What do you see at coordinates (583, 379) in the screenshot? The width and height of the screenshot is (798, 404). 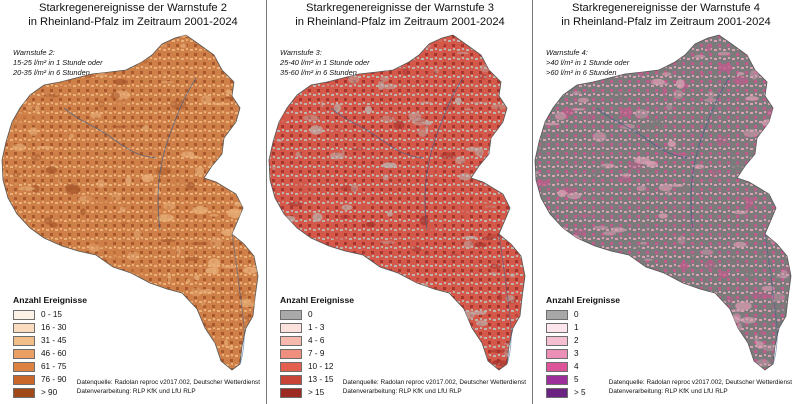 I see `legend-row: 5` at bounding box center [583, 379].